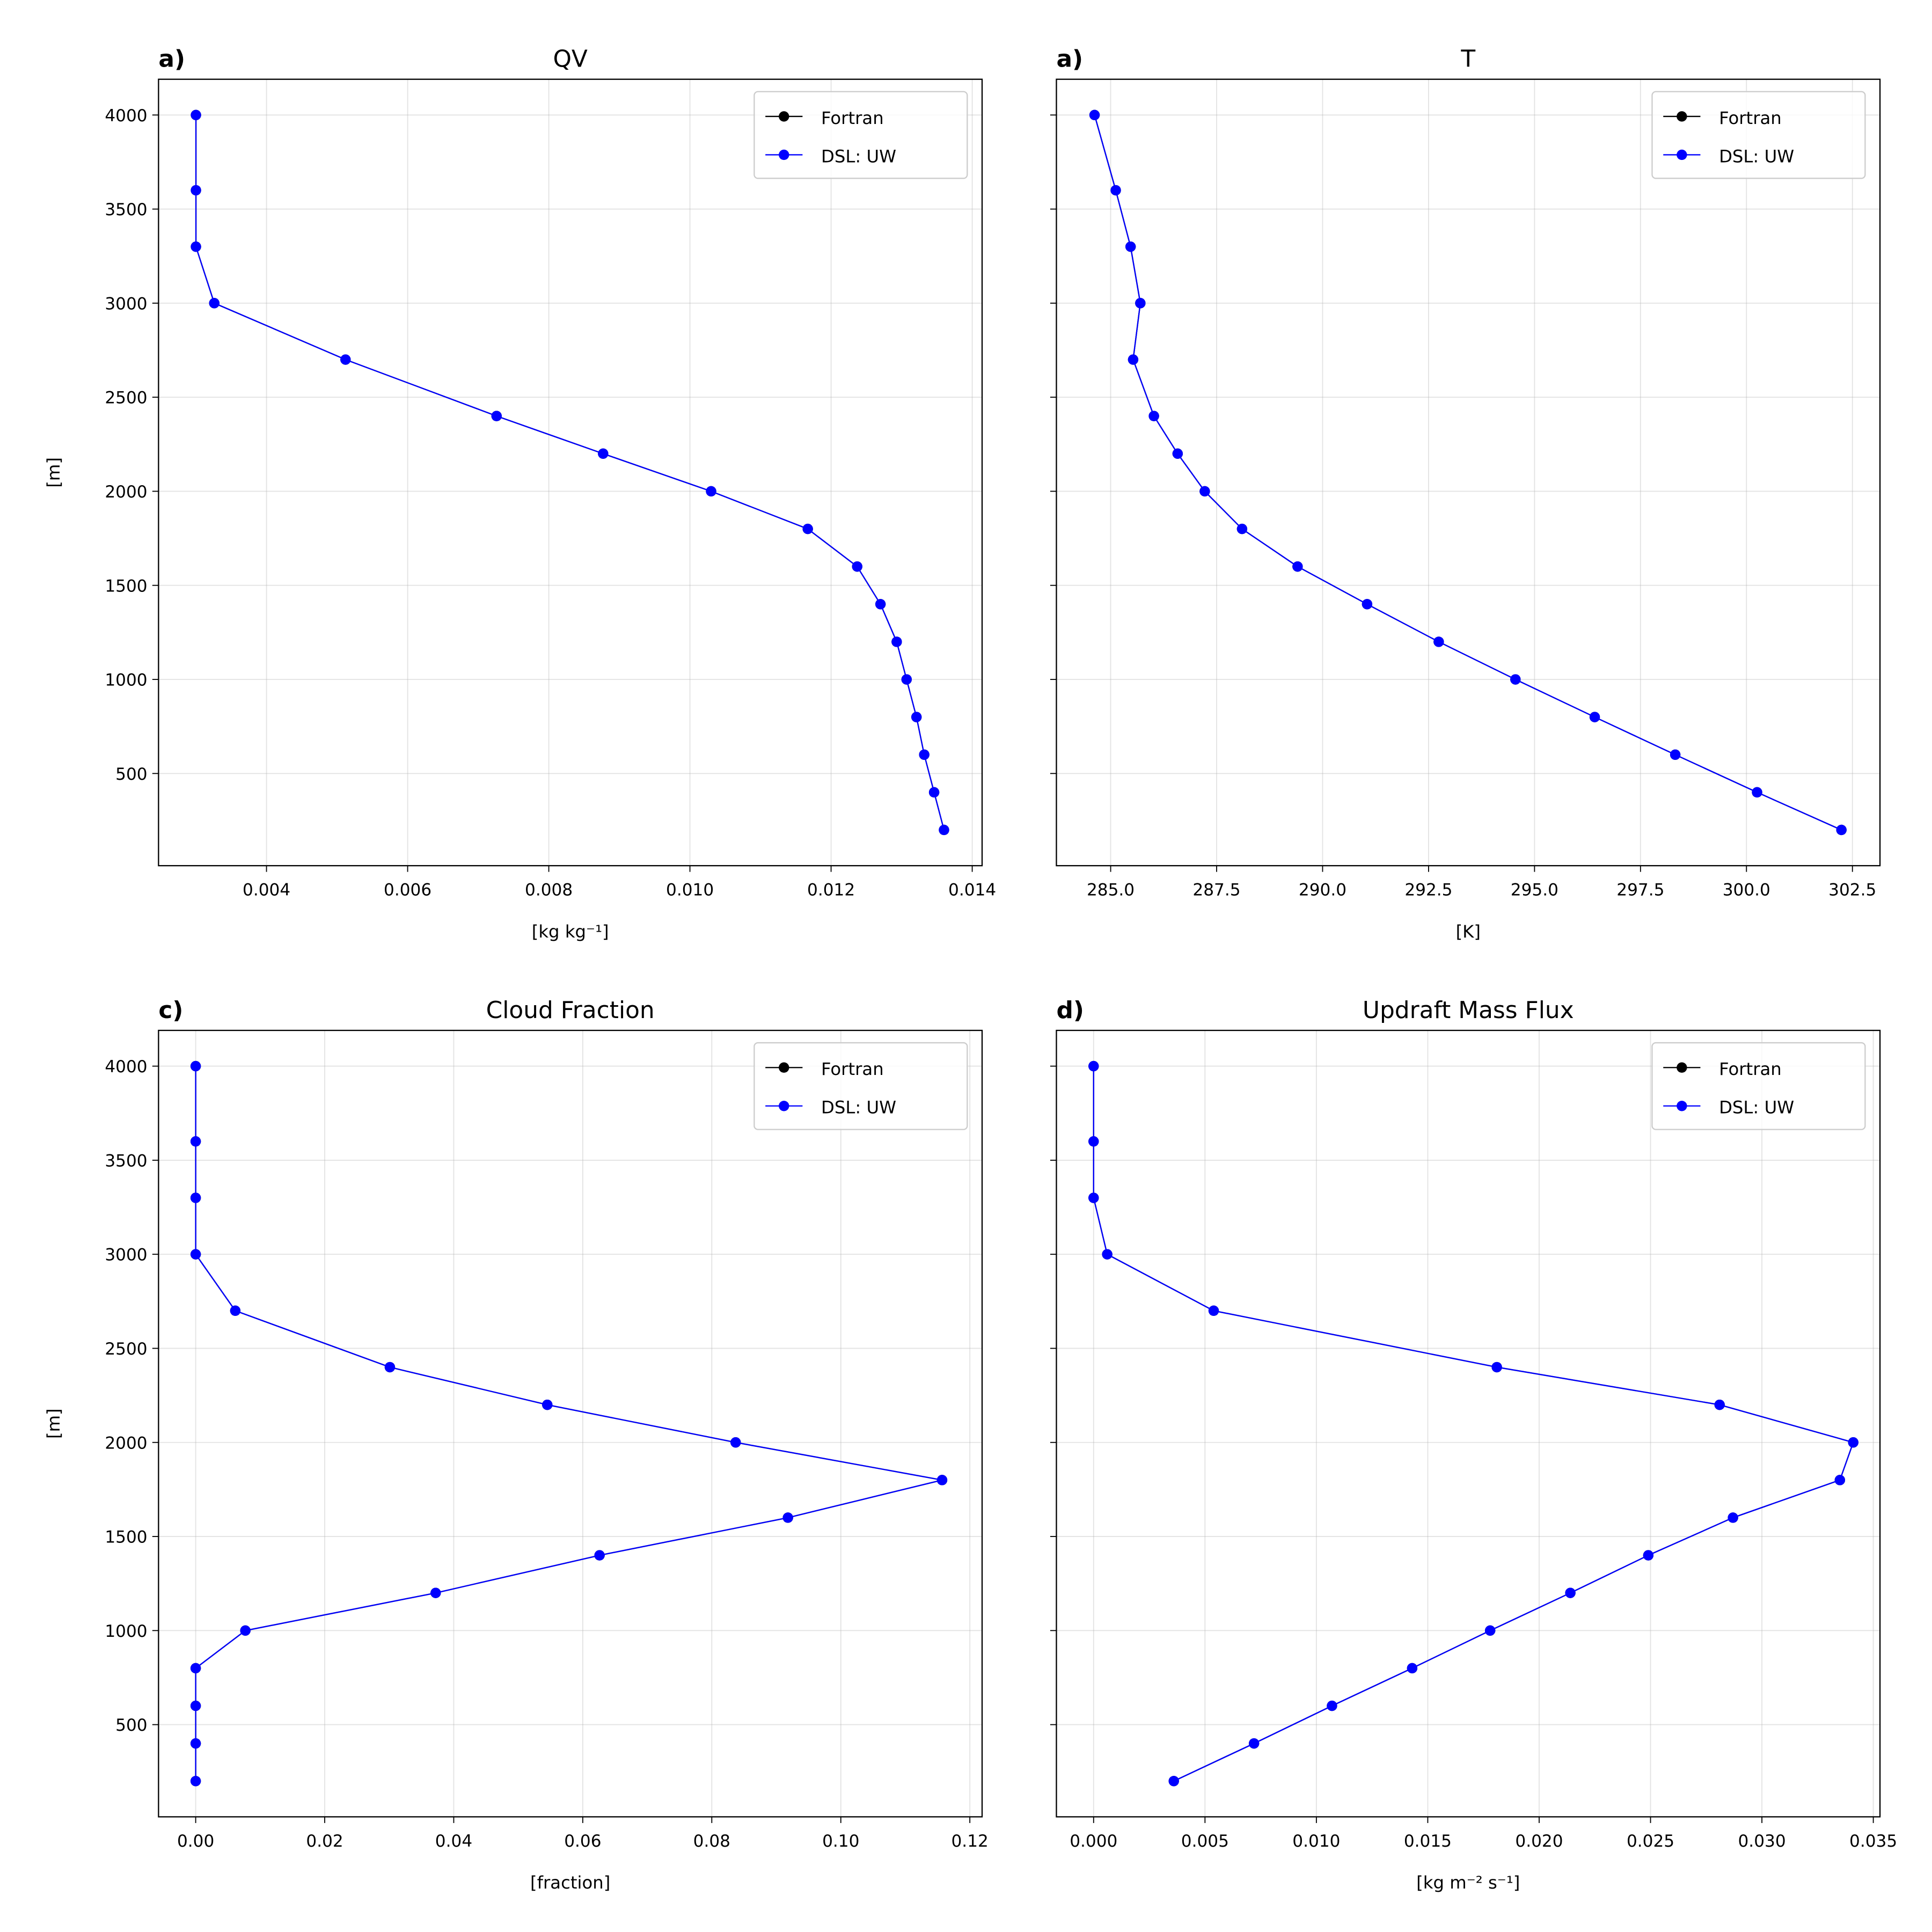 The height and width of the screenshot is (1932, 1932). I want to click on x-tick-label: 0.06, so click(582, 1841).